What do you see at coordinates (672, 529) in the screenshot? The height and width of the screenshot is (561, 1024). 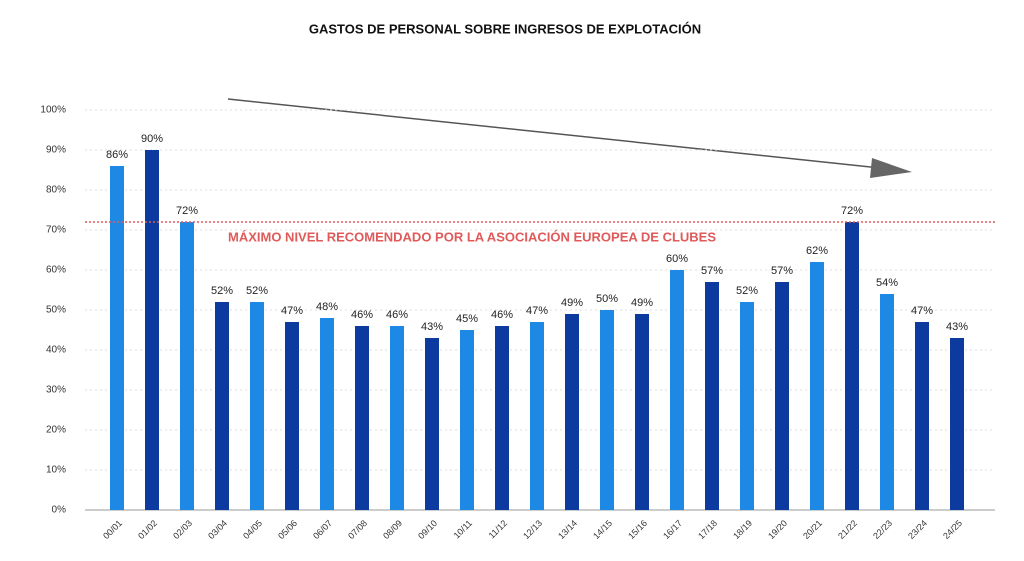 I see `x-tick-label: 16/17` at bounding box center [672, 529].